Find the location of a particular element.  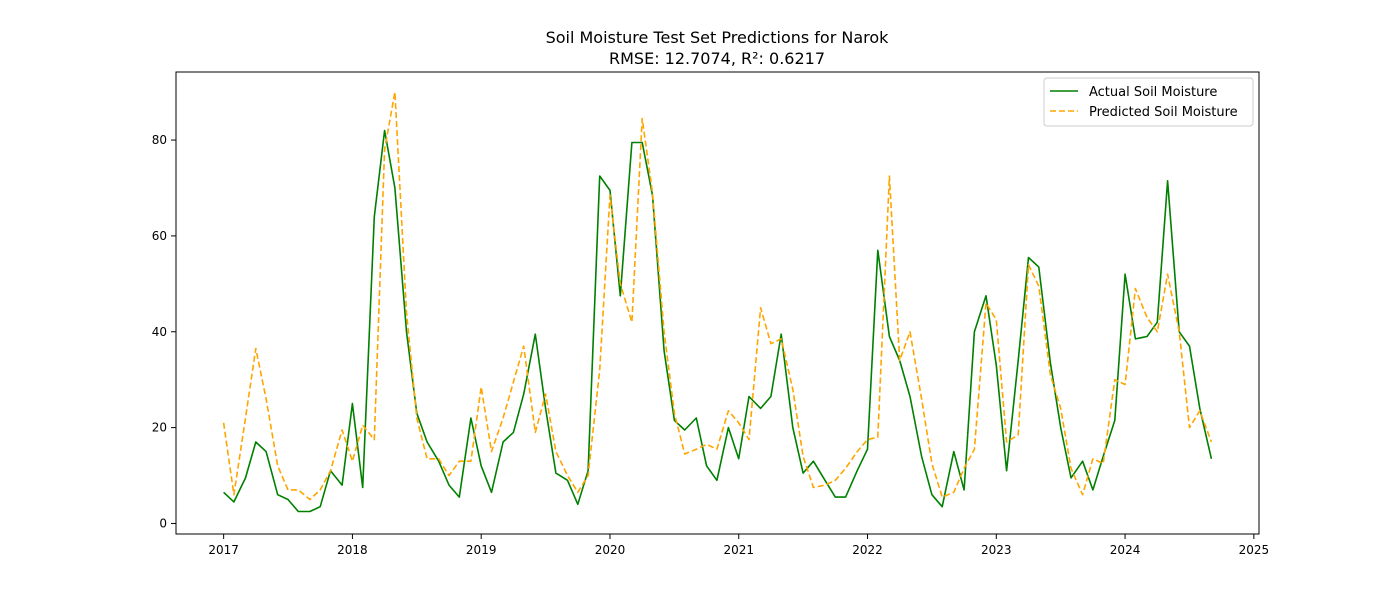

y-tick-label: 40 is located at coordinates (159, 332).